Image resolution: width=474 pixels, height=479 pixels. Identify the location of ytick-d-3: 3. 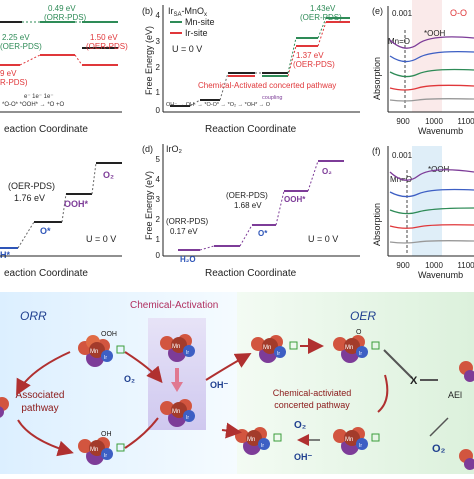
(158, 199).